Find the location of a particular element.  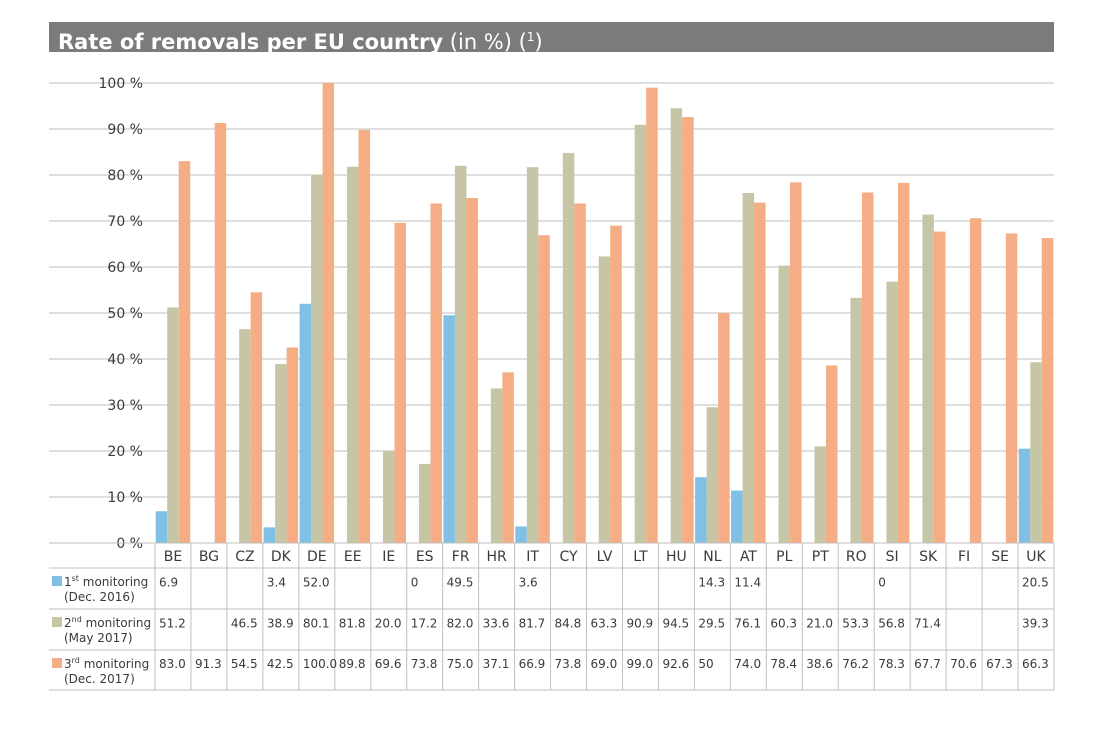

table-cell-de-series-1: 52.0 is located at coordinates (316, 583).